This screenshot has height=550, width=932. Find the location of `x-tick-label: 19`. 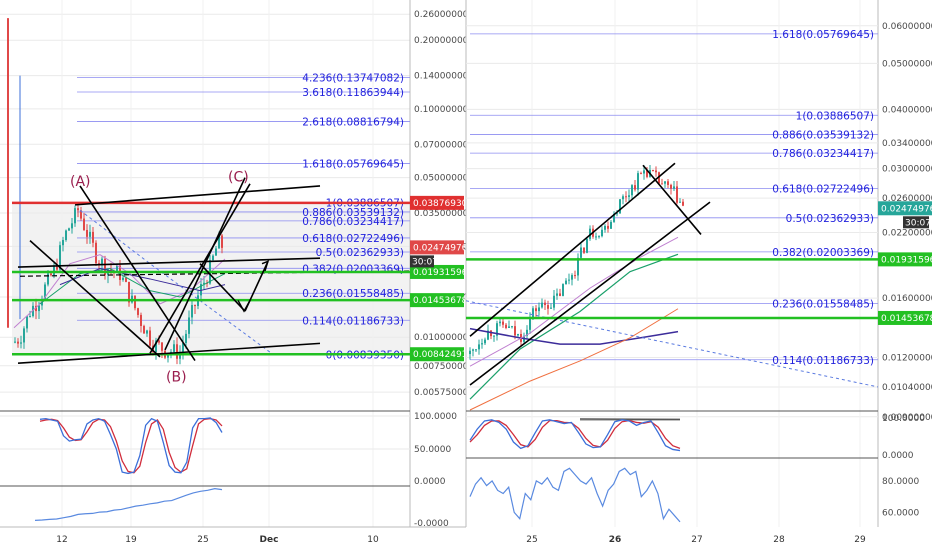

x-tick-label: 19 is located at coordinates (131, 540).